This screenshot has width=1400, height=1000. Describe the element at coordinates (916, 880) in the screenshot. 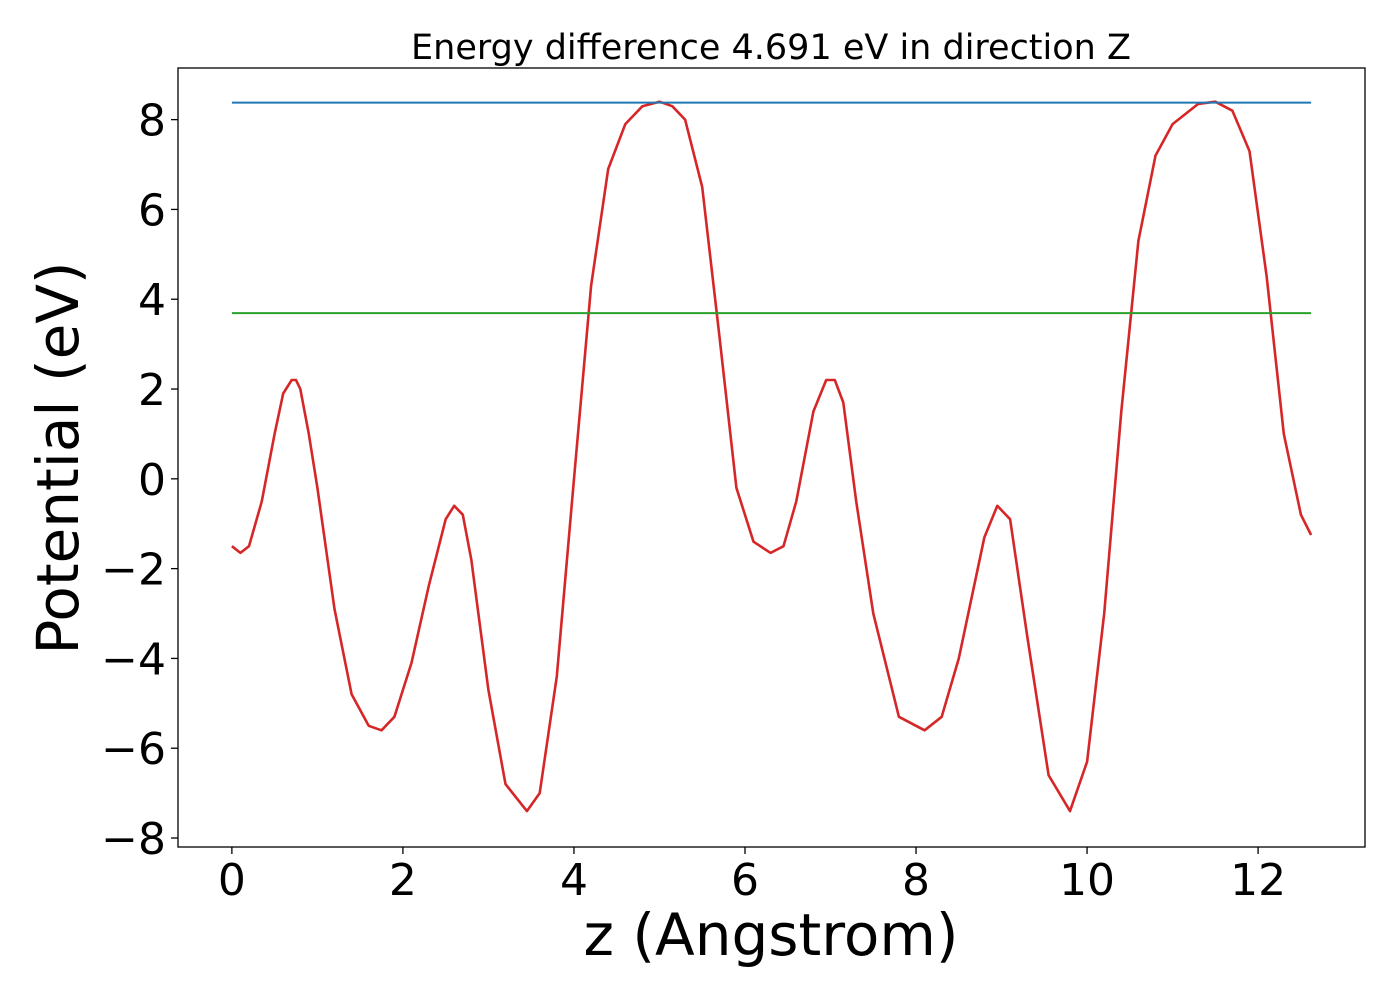

I see `x-tick-label: 8` at that location.